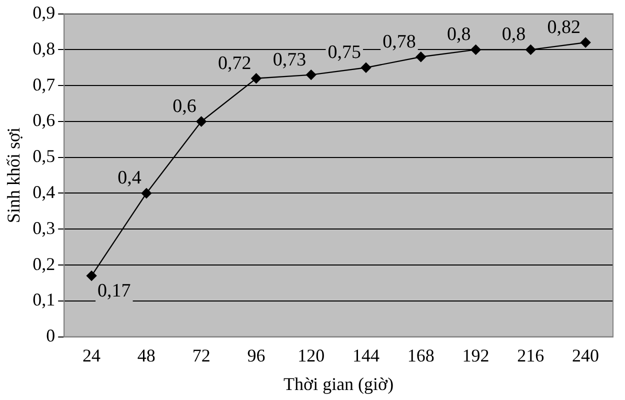  Describe the element at coordinates (14, 176) in the screenshot. I see `y-axis-title: Sinh khối sợi` at that location.